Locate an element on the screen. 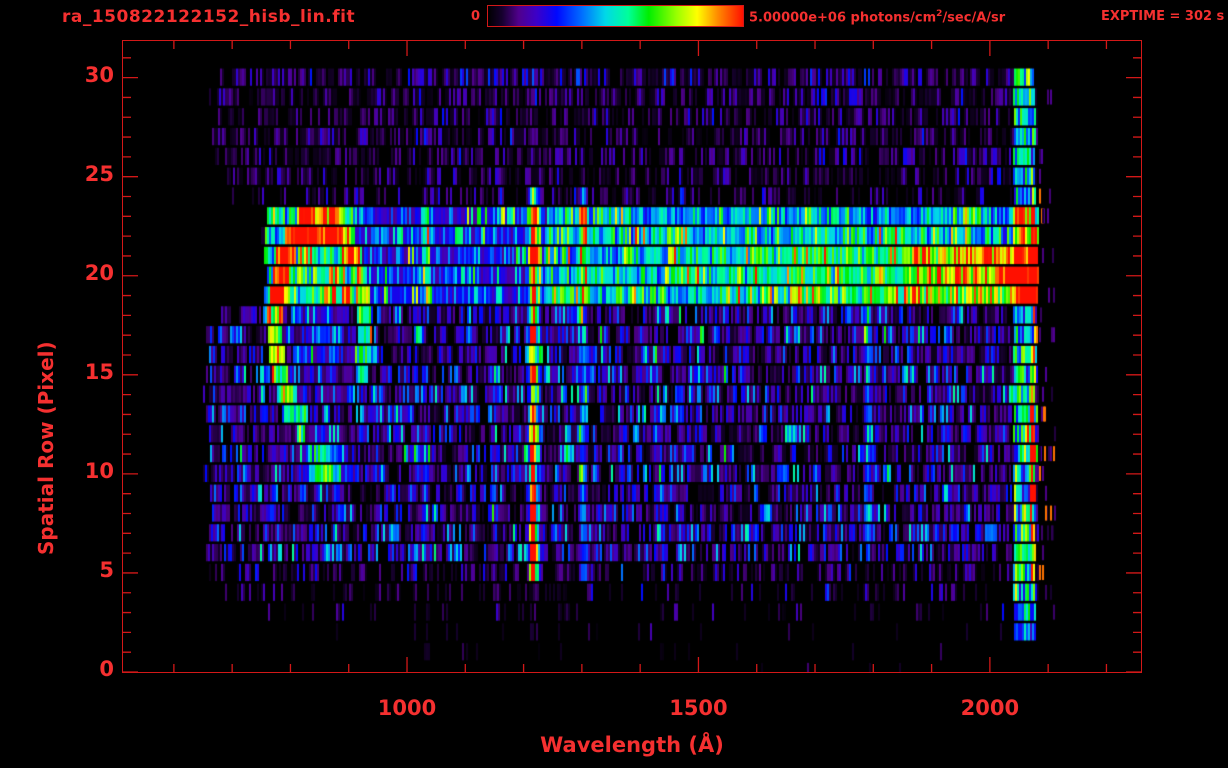  colorbar-units-prefix: photons/cm is located at coordinates (891, 18).